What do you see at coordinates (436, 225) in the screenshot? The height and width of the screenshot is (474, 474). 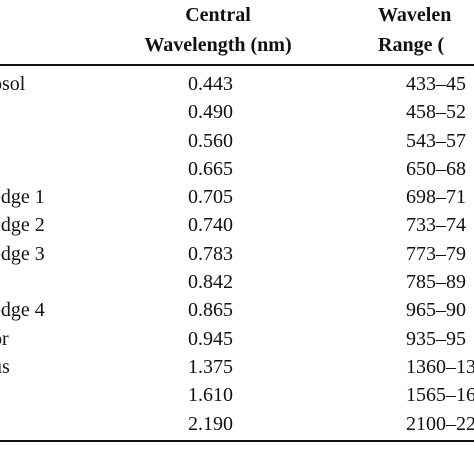 I see `wavelength-range-cell: 733–74` at bounding box center [436, 225].